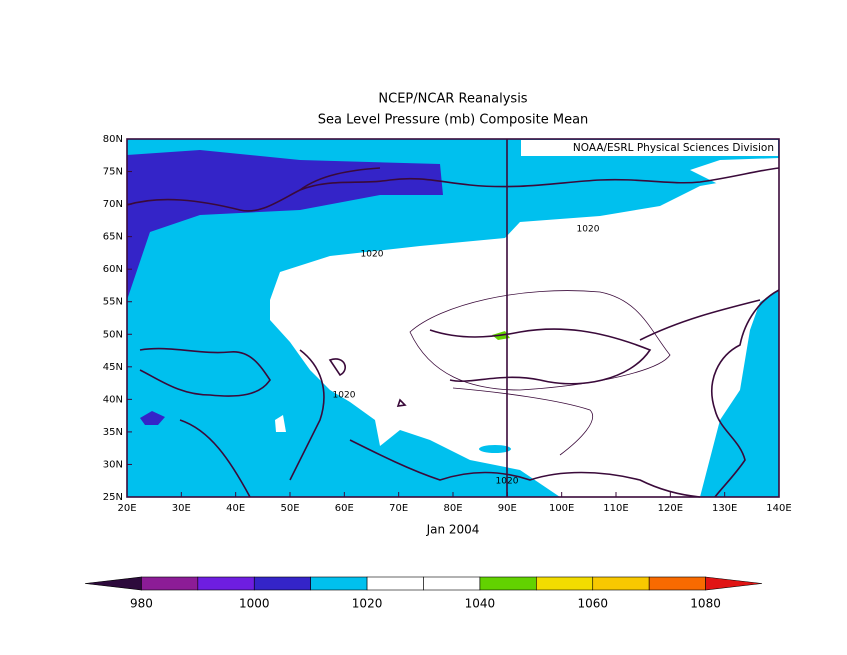  I want to click on high-pressure-spot, so click(280, 423).